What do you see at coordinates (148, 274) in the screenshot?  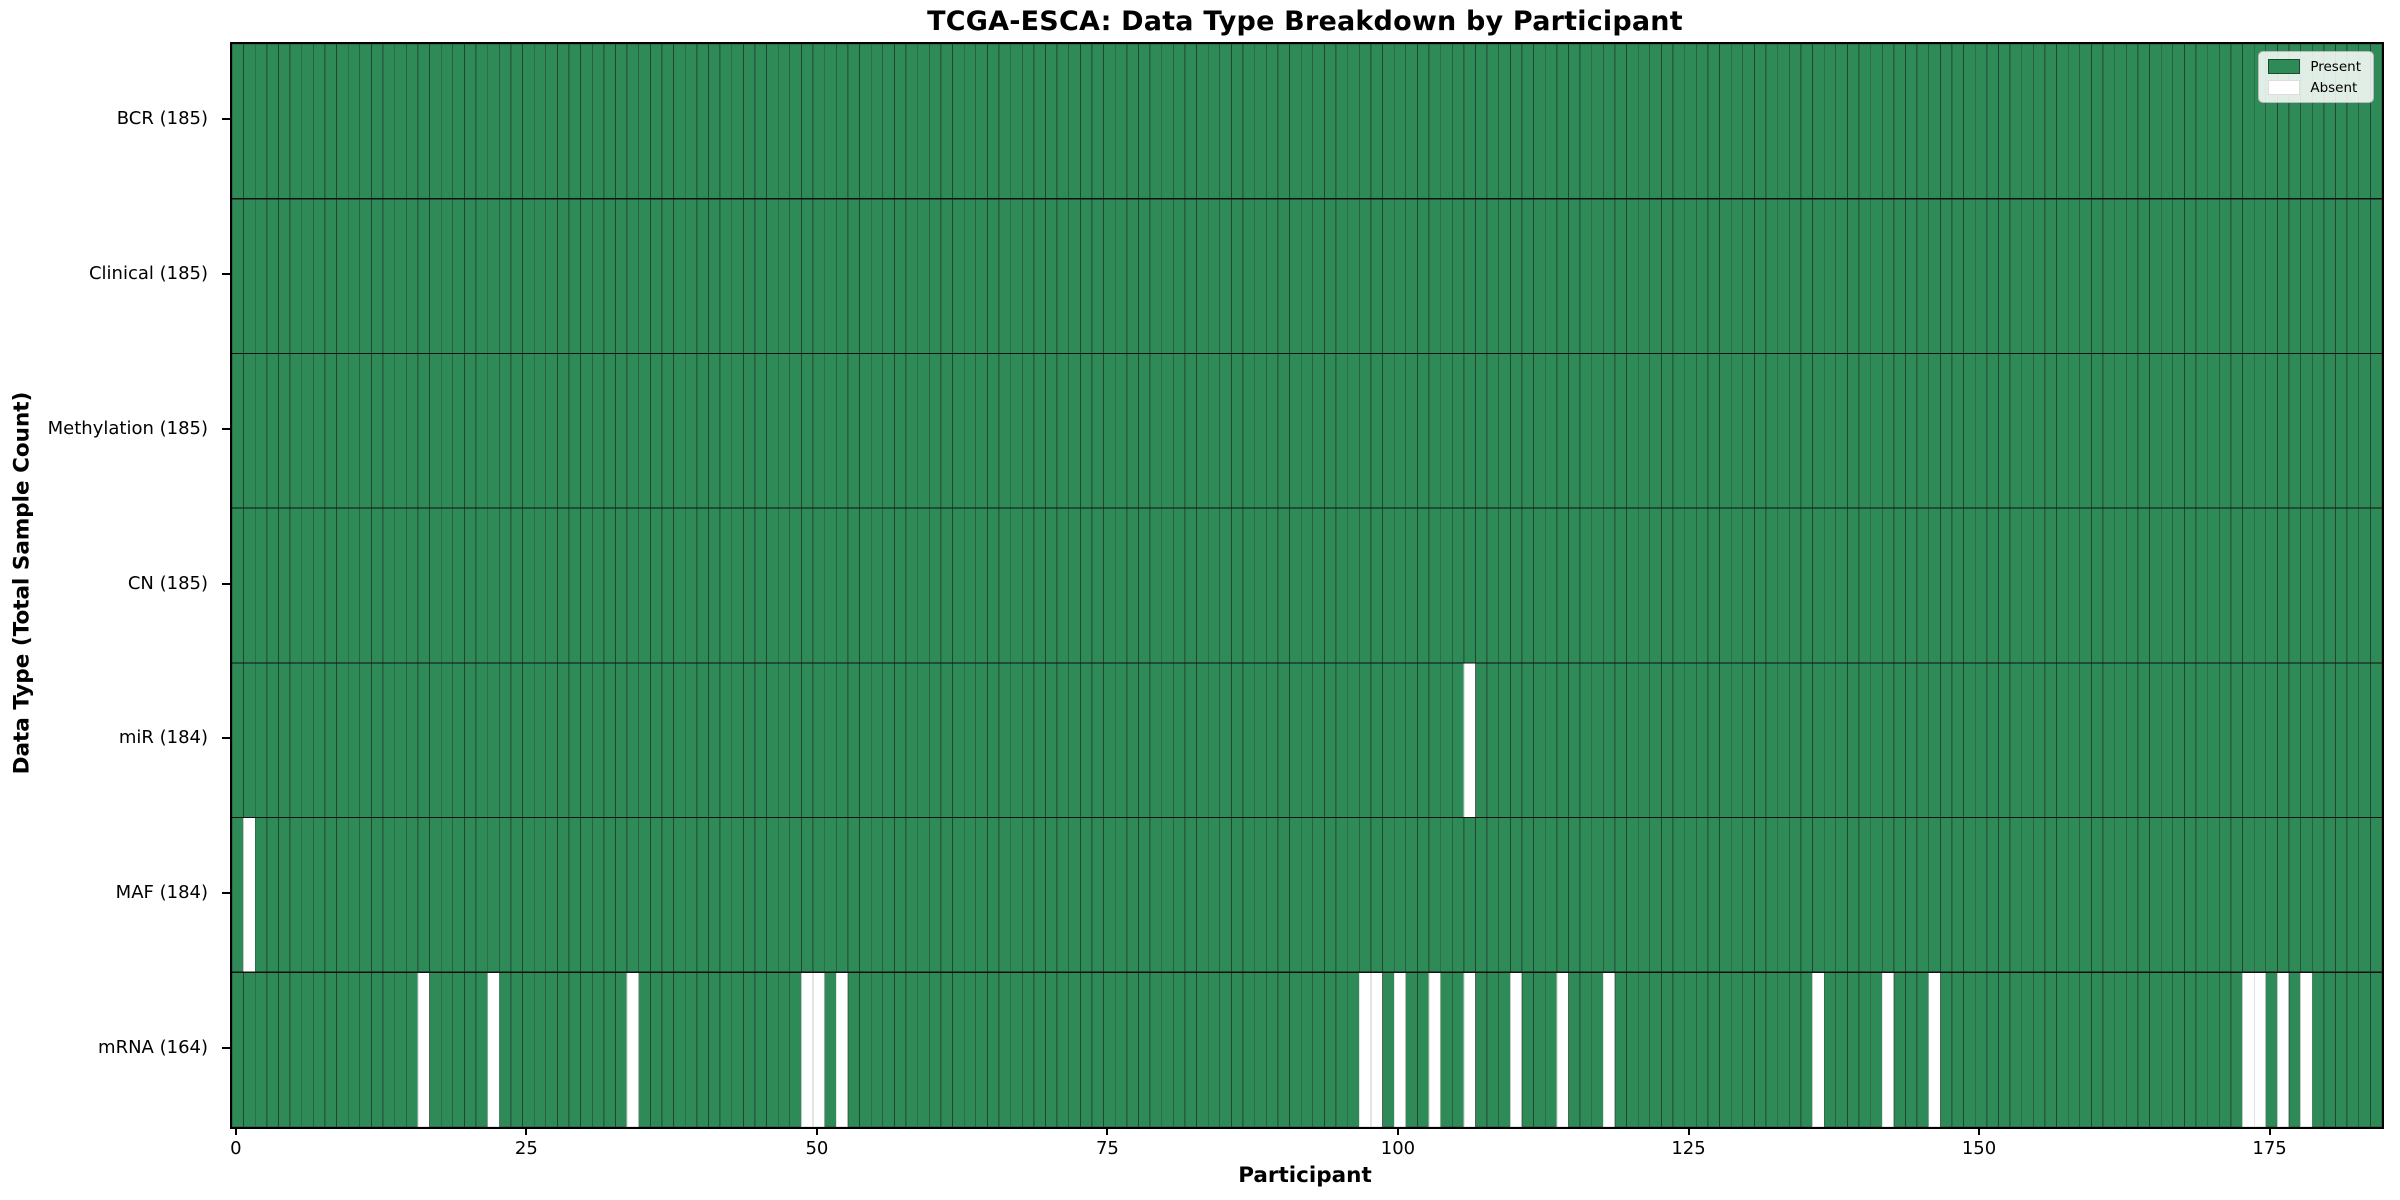 I see `y-tick-label: Clinical (185)` at bounding box center [148, 274].